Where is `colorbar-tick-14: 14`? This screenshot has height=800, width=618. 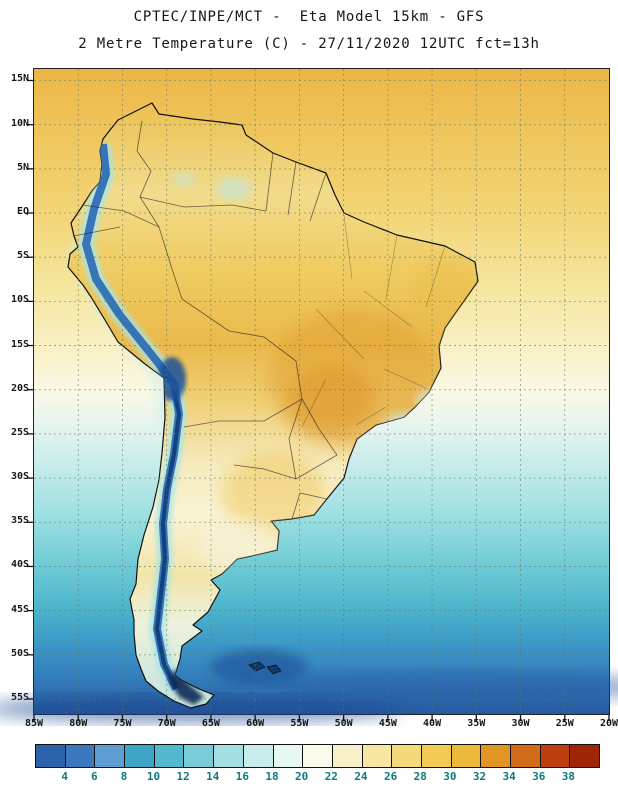
colorbar-tick-14: 14 is located at coordinates (213, 776).